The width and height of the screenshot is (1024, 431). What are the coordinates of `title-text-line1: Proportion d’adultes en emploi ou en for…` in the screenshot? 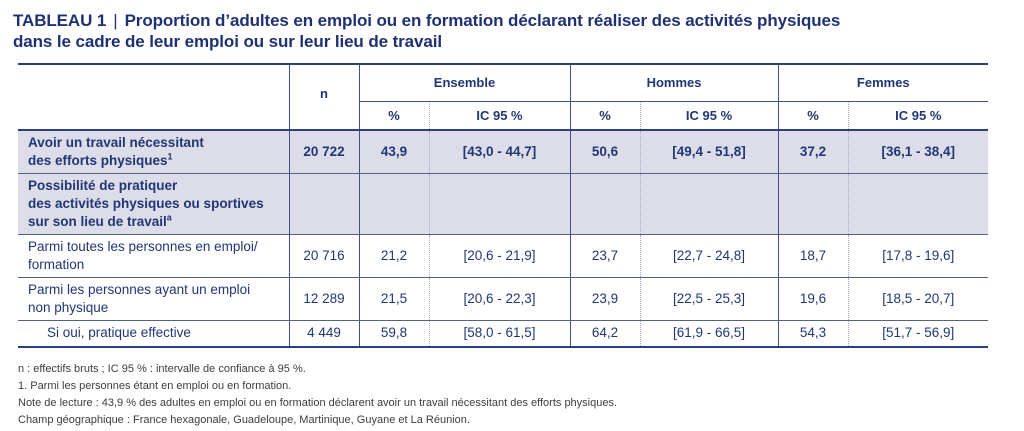 It's located at (482, 20).